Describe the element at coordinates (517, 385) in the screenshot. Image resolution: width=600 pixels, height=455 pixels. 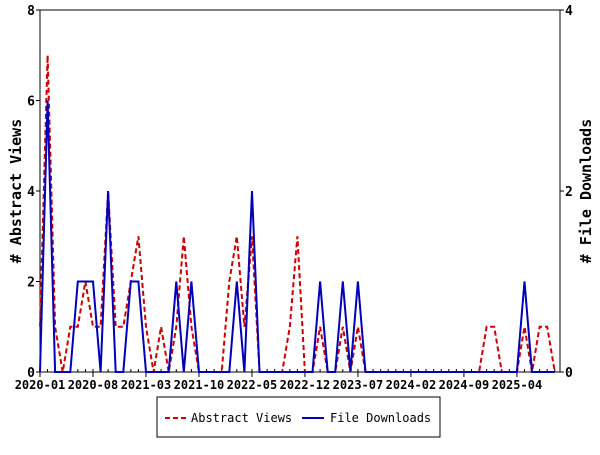
I see `x-tick-label: 2025-04` at that location.